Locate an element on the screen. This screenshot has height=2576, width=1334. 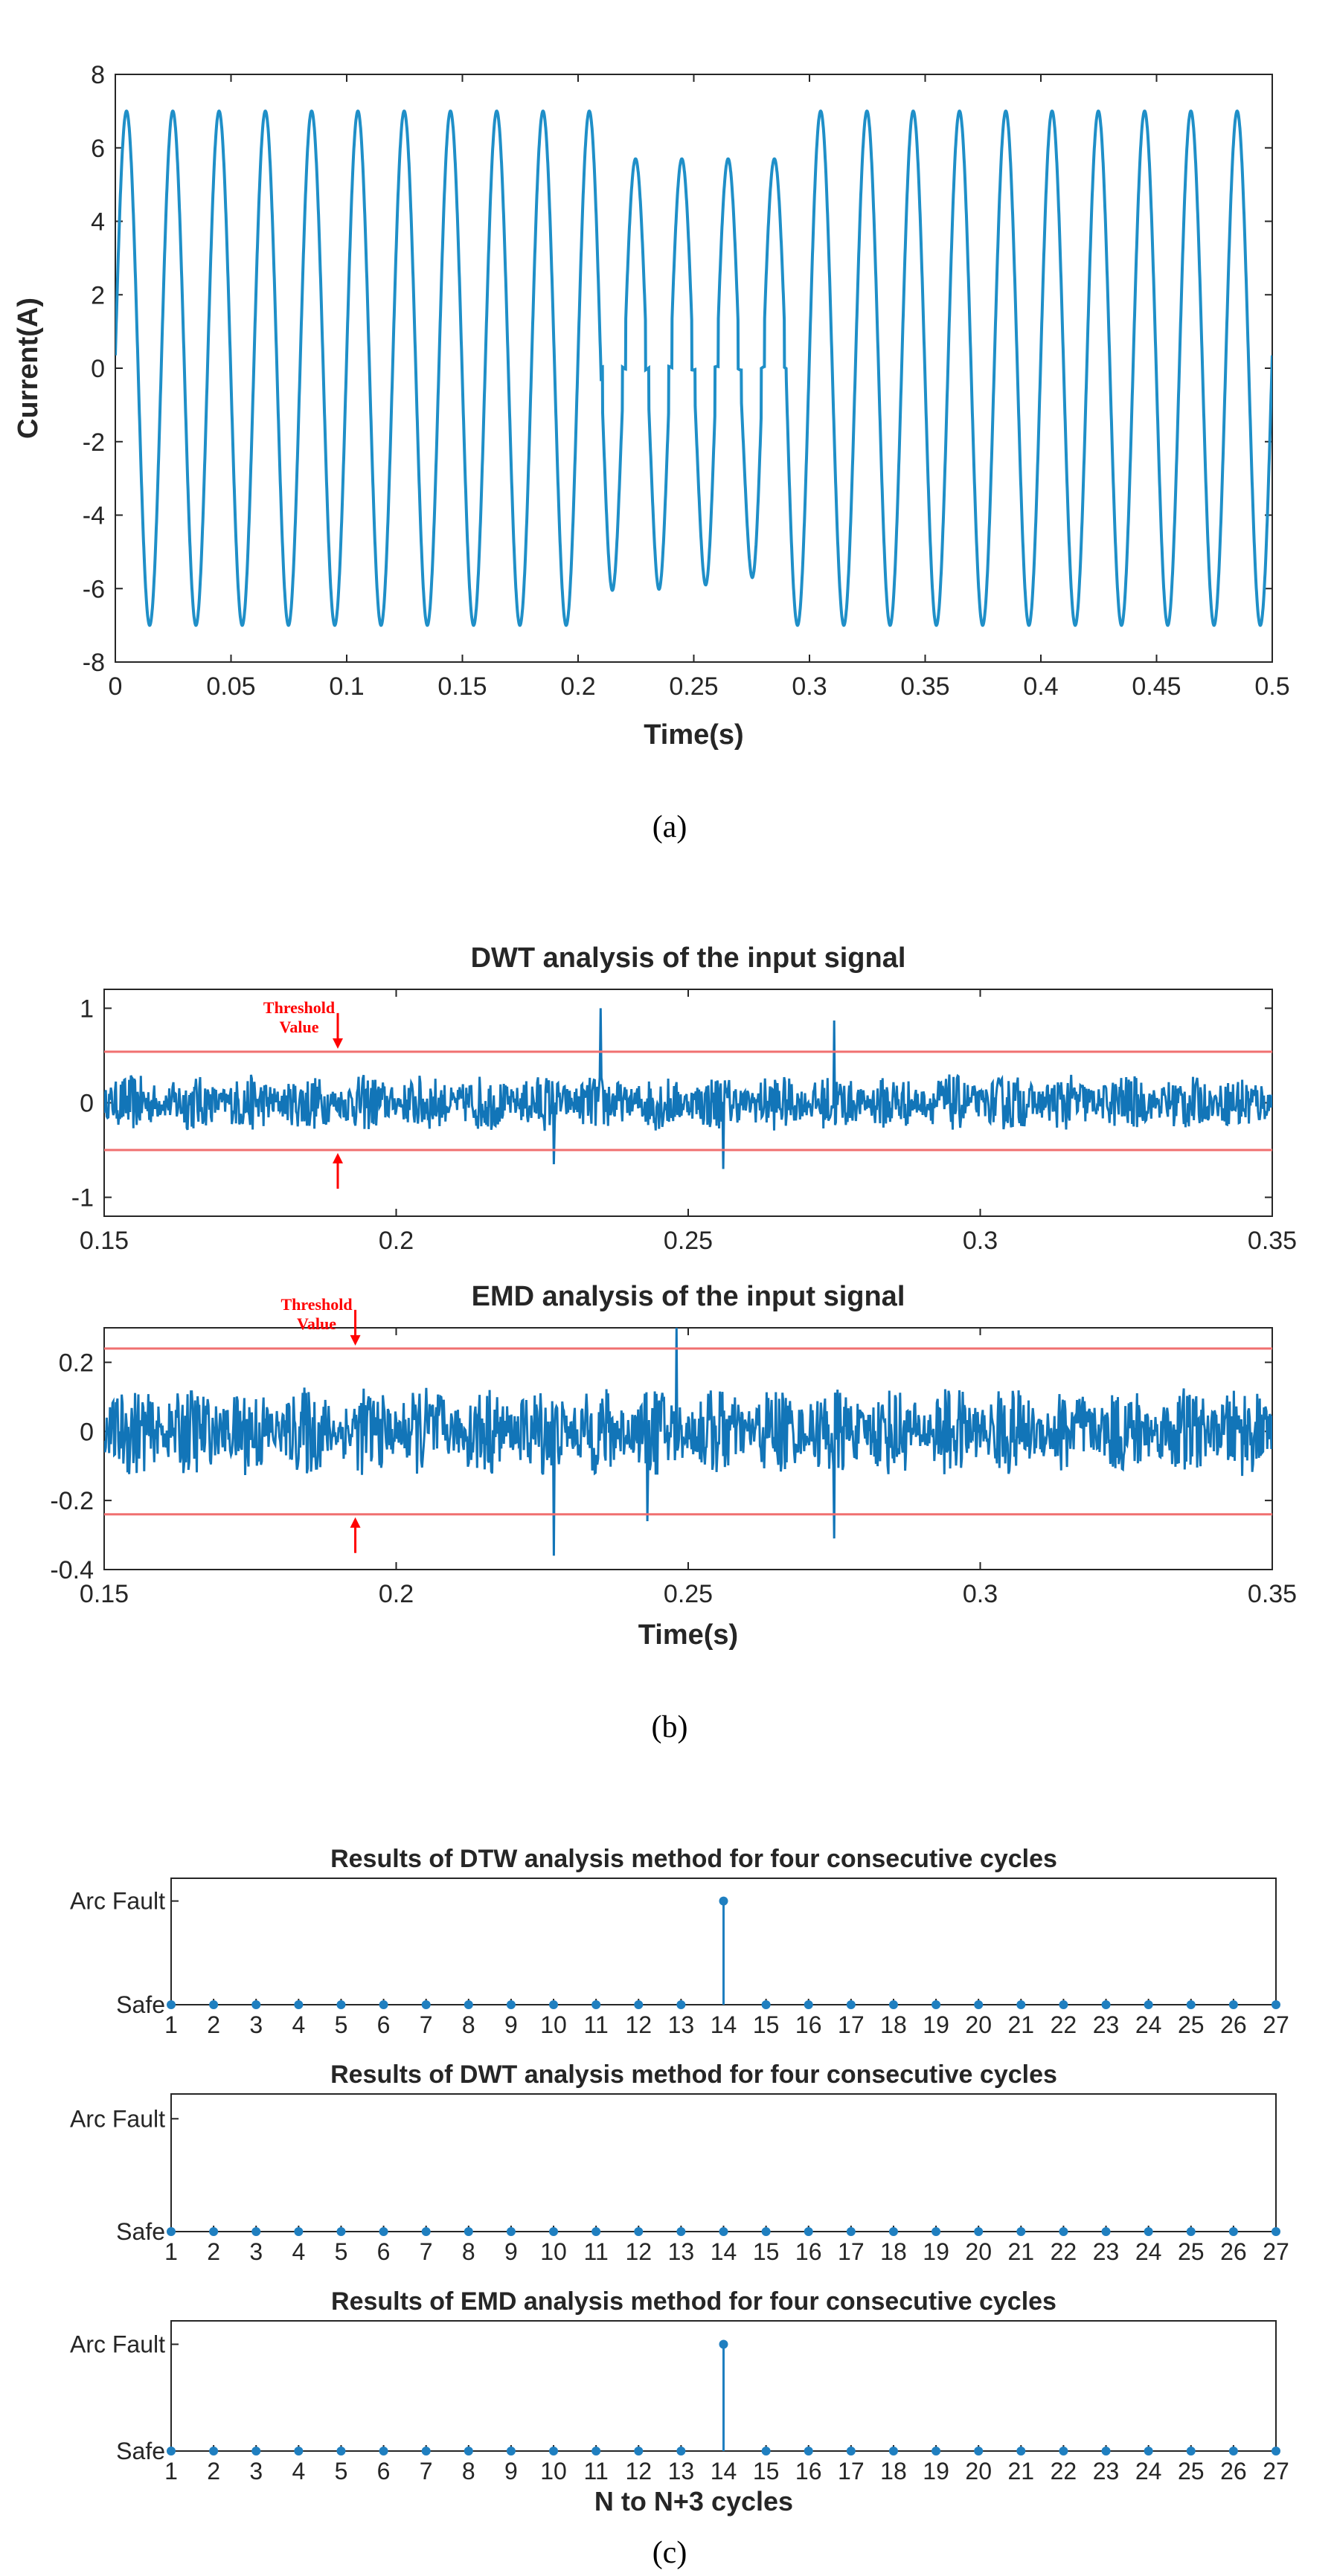
x-tick-label: 6 is located at coordinates (384, 2251).